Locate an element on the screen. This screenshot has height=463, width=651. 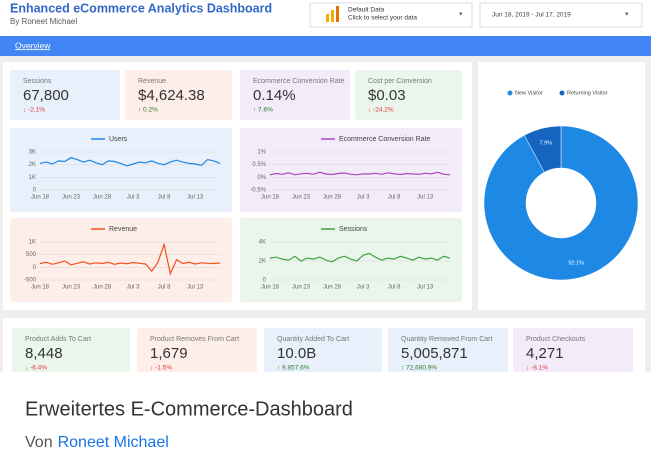
scorecard-label: Product Checkouts is located at coordinates (556, 339).